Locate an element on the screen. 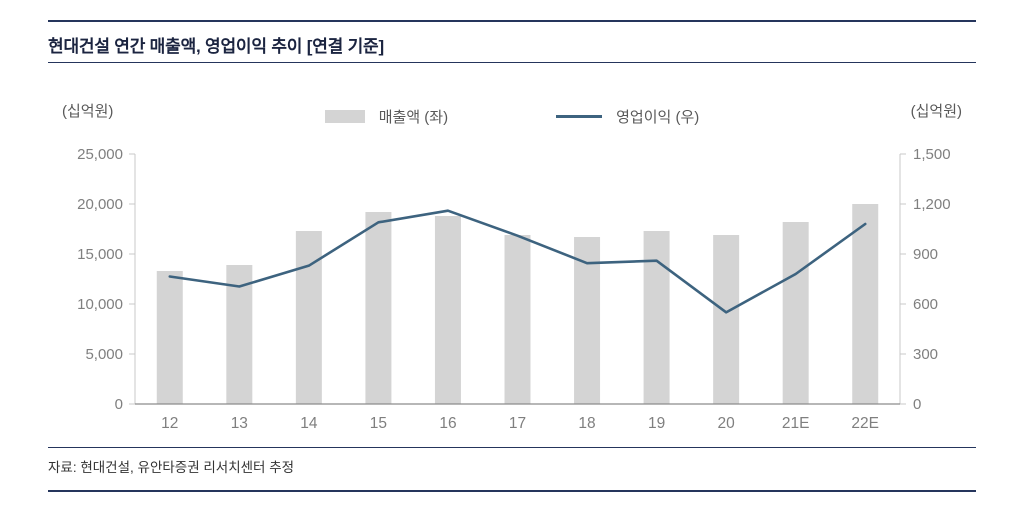  left-axis-tick-label: 10,000 is located at coordinates (100, 304).